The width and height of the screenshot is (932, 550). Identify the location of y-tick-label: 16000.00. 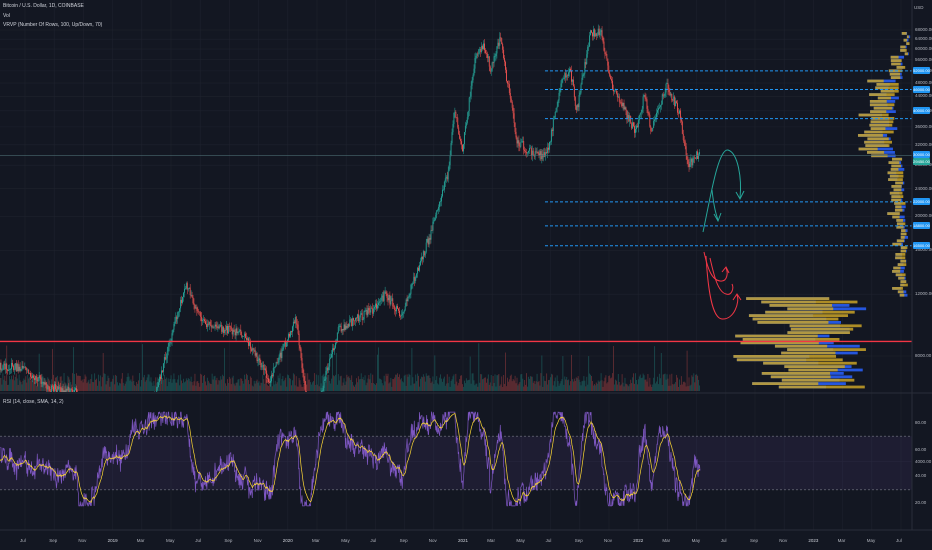
(923, 250).